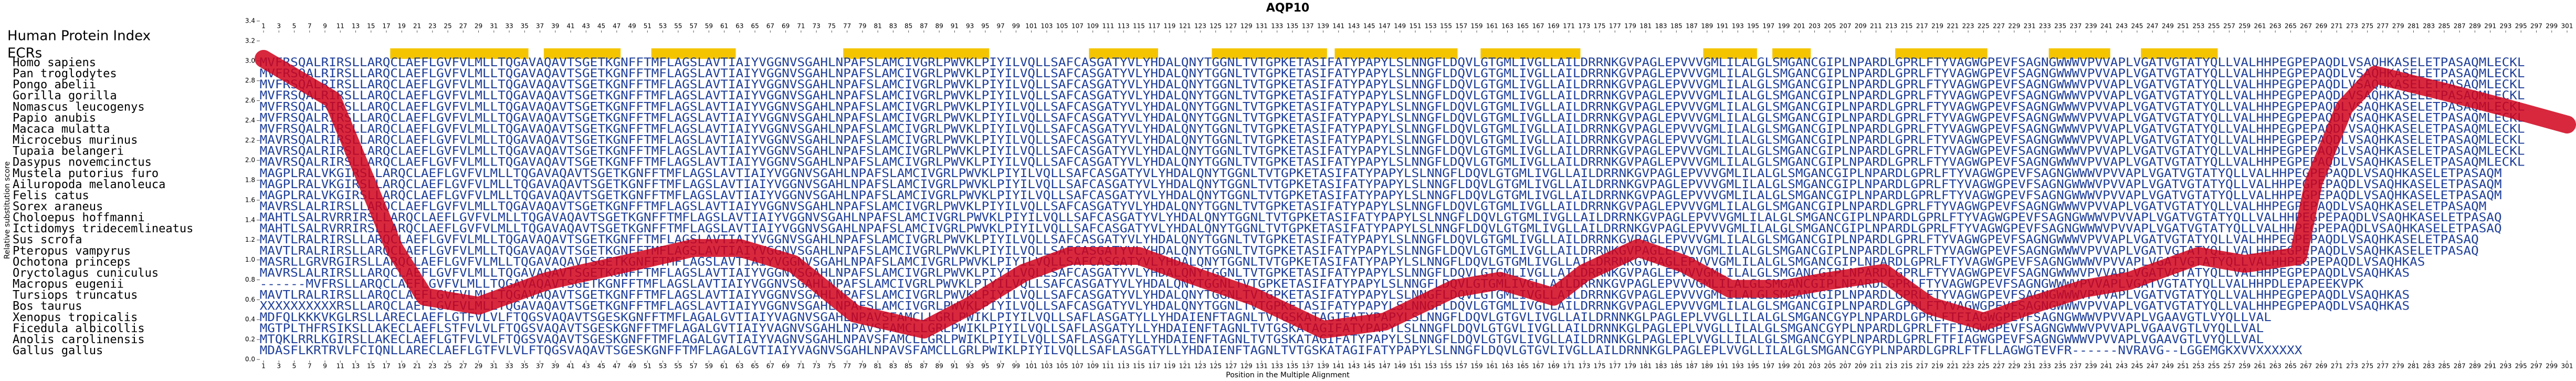 The height and width of the screenshot is (381, 2576). I want to click on x-tick-label: 99, so click(1016, 366).